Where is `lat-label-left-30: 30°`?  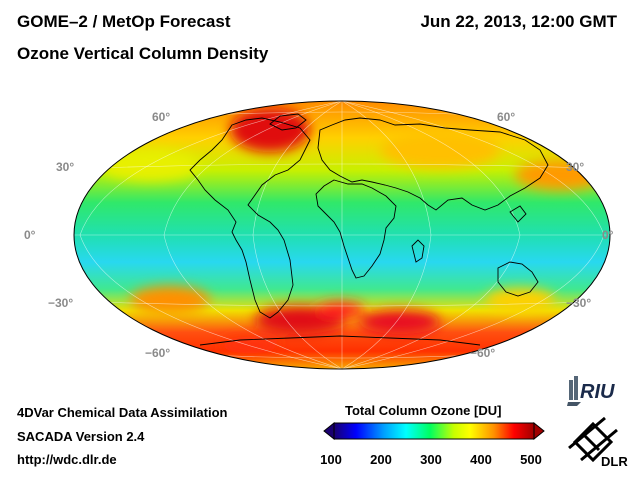
lat-label-left-30: 30° is located at coordinates (65, 167).